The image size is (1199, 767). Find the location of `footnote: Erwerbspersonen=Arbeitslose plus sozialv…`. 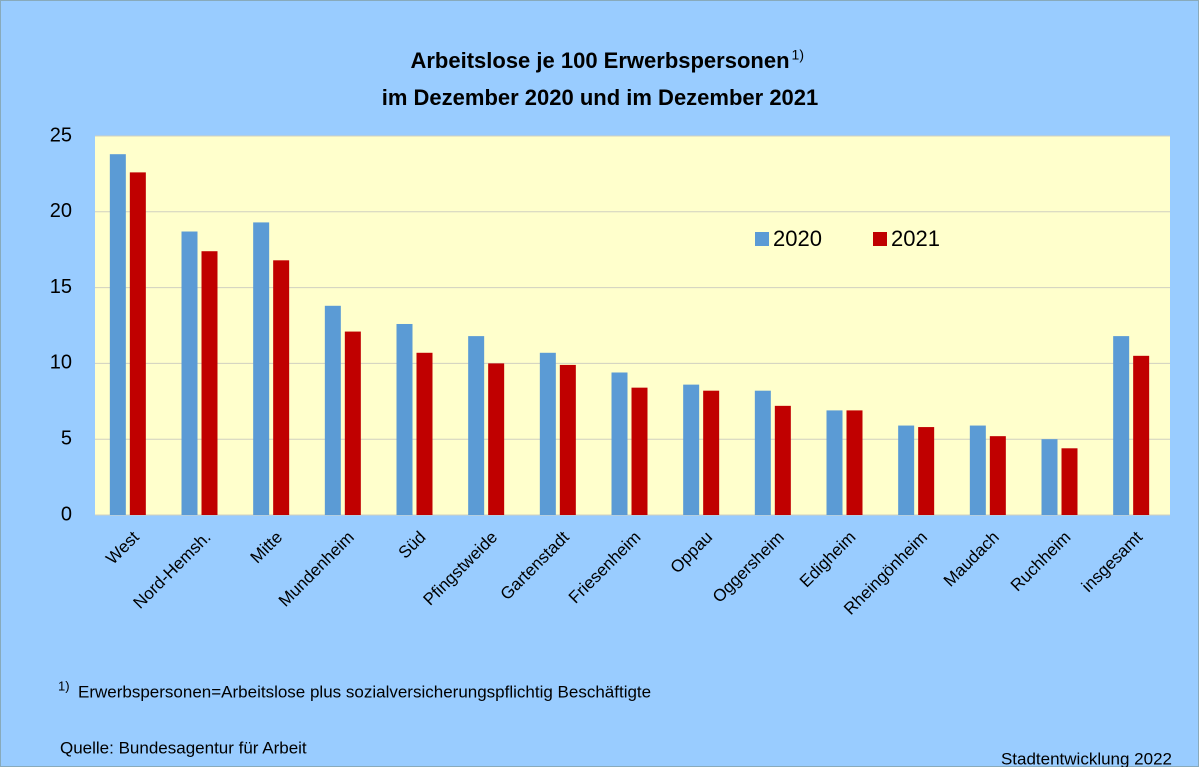

footnote: Erwerbspersonen=Arbeitslose plus sozialv… is located at coordinates (364, 691).